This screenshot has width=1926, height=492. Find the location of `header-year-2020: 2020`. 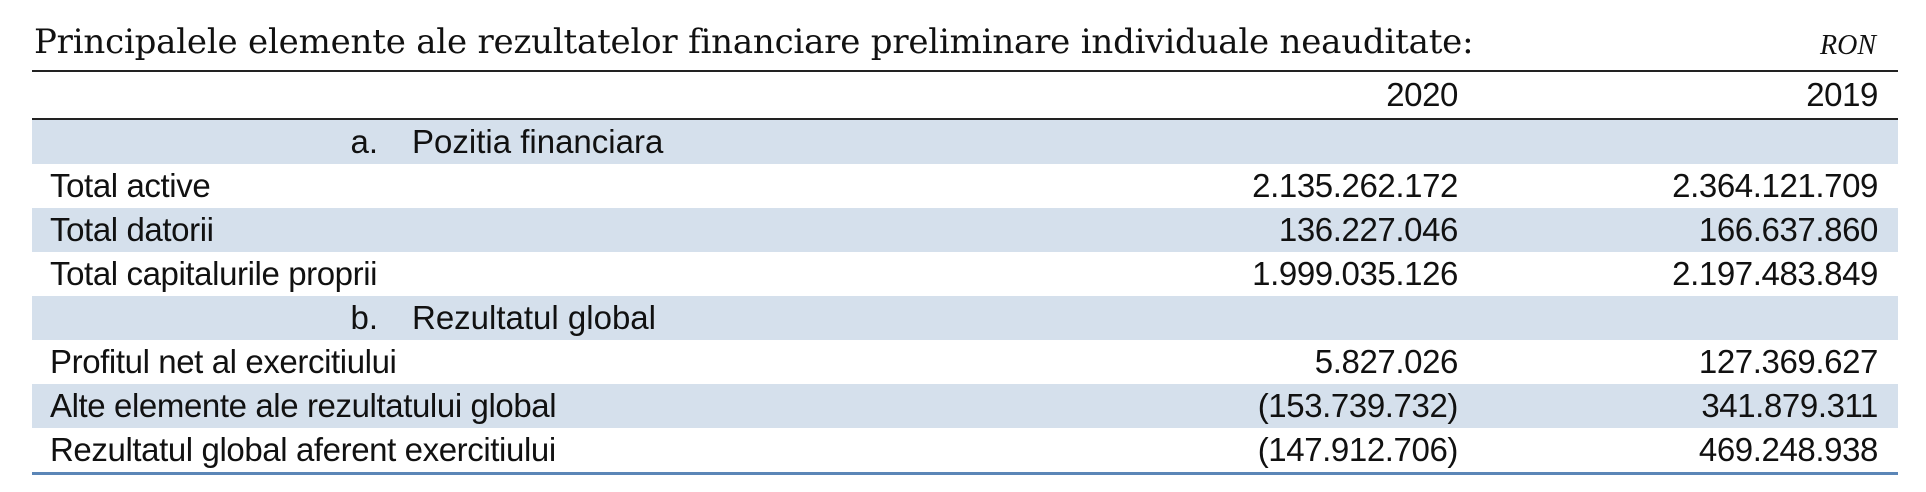

header-year-2020: 2020 is located at coordinates (1309, 95).